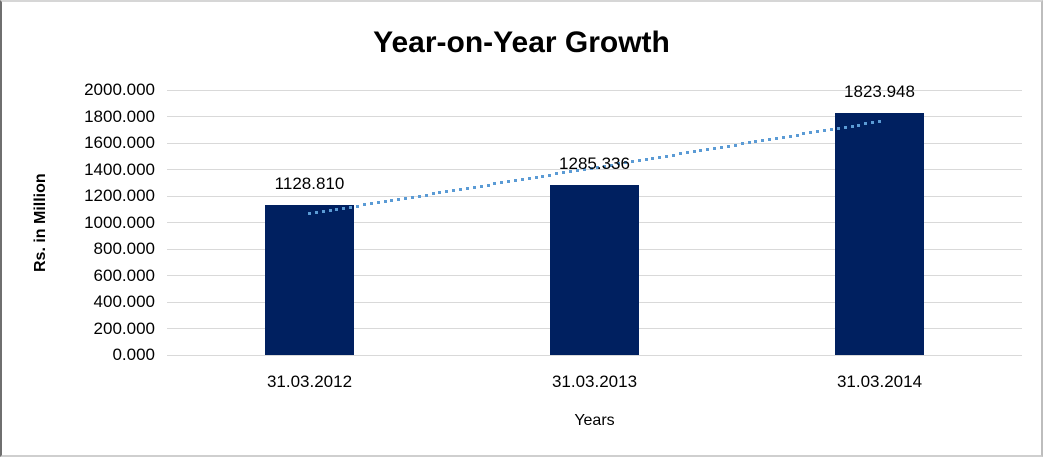 Image resolution: width=1043 pixels, height=457 pixels. What do you see at coordinates (119, 169) in the screenshot?
I see `y-axis-tick-label: 1400.000` at bounding box center [119, 169].